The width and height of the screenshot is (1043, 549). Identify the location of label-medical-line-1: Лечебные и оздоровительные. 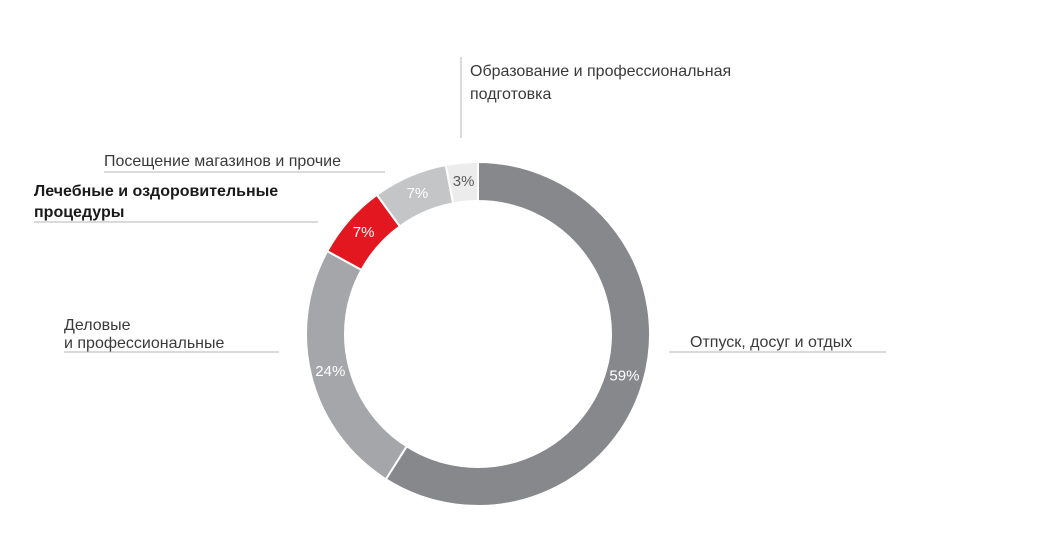
(156, 191).